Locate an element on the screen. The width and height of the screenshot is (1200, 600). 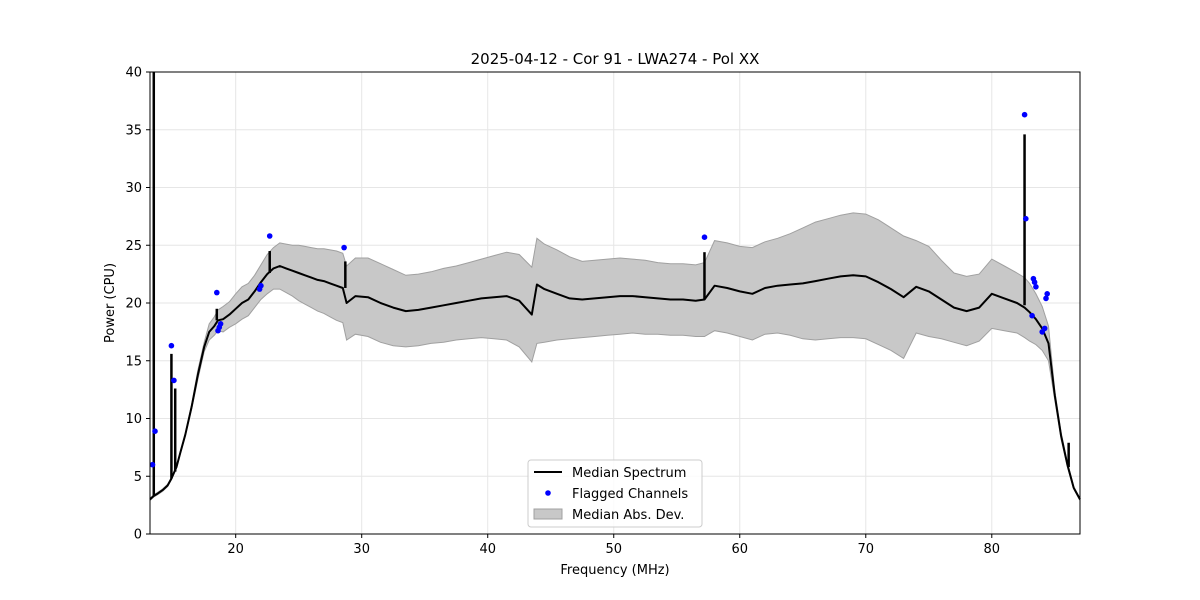
legend-median-label: Median Spectrum is located at coordinates (629, 473).